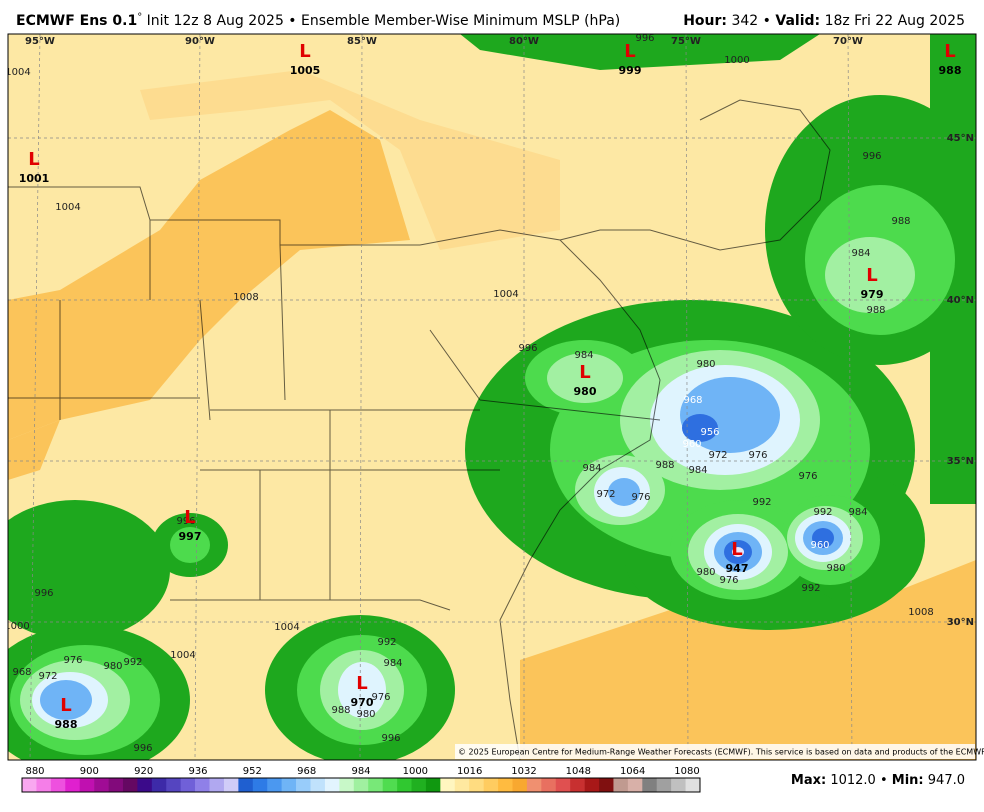 The image size is (984, 812). I want to click on colorbar-frame, so click(361, 785).